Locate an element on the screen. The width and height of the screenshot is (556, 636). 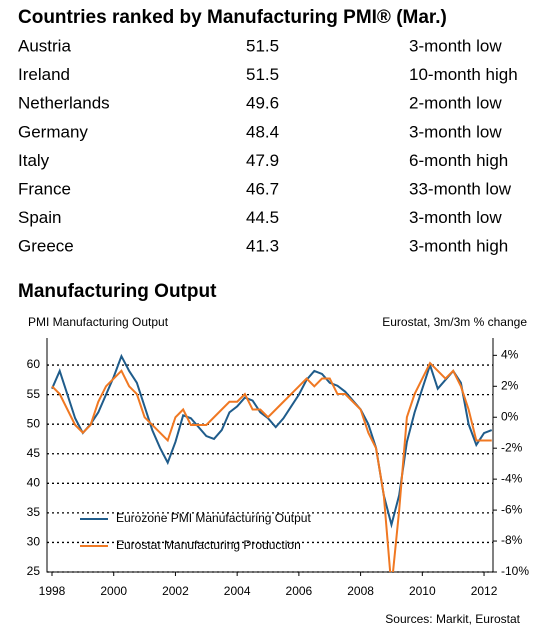
y-axis-label: PMI Manufacturing Output is located at coordinates (98, 322).